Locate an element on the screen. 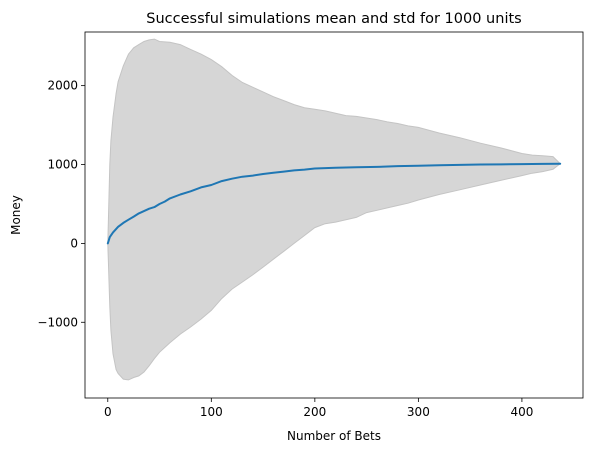 The height and width of the screenshot is (453, 592). y-tick-label: 2000 is located at coordinates (62, 86).